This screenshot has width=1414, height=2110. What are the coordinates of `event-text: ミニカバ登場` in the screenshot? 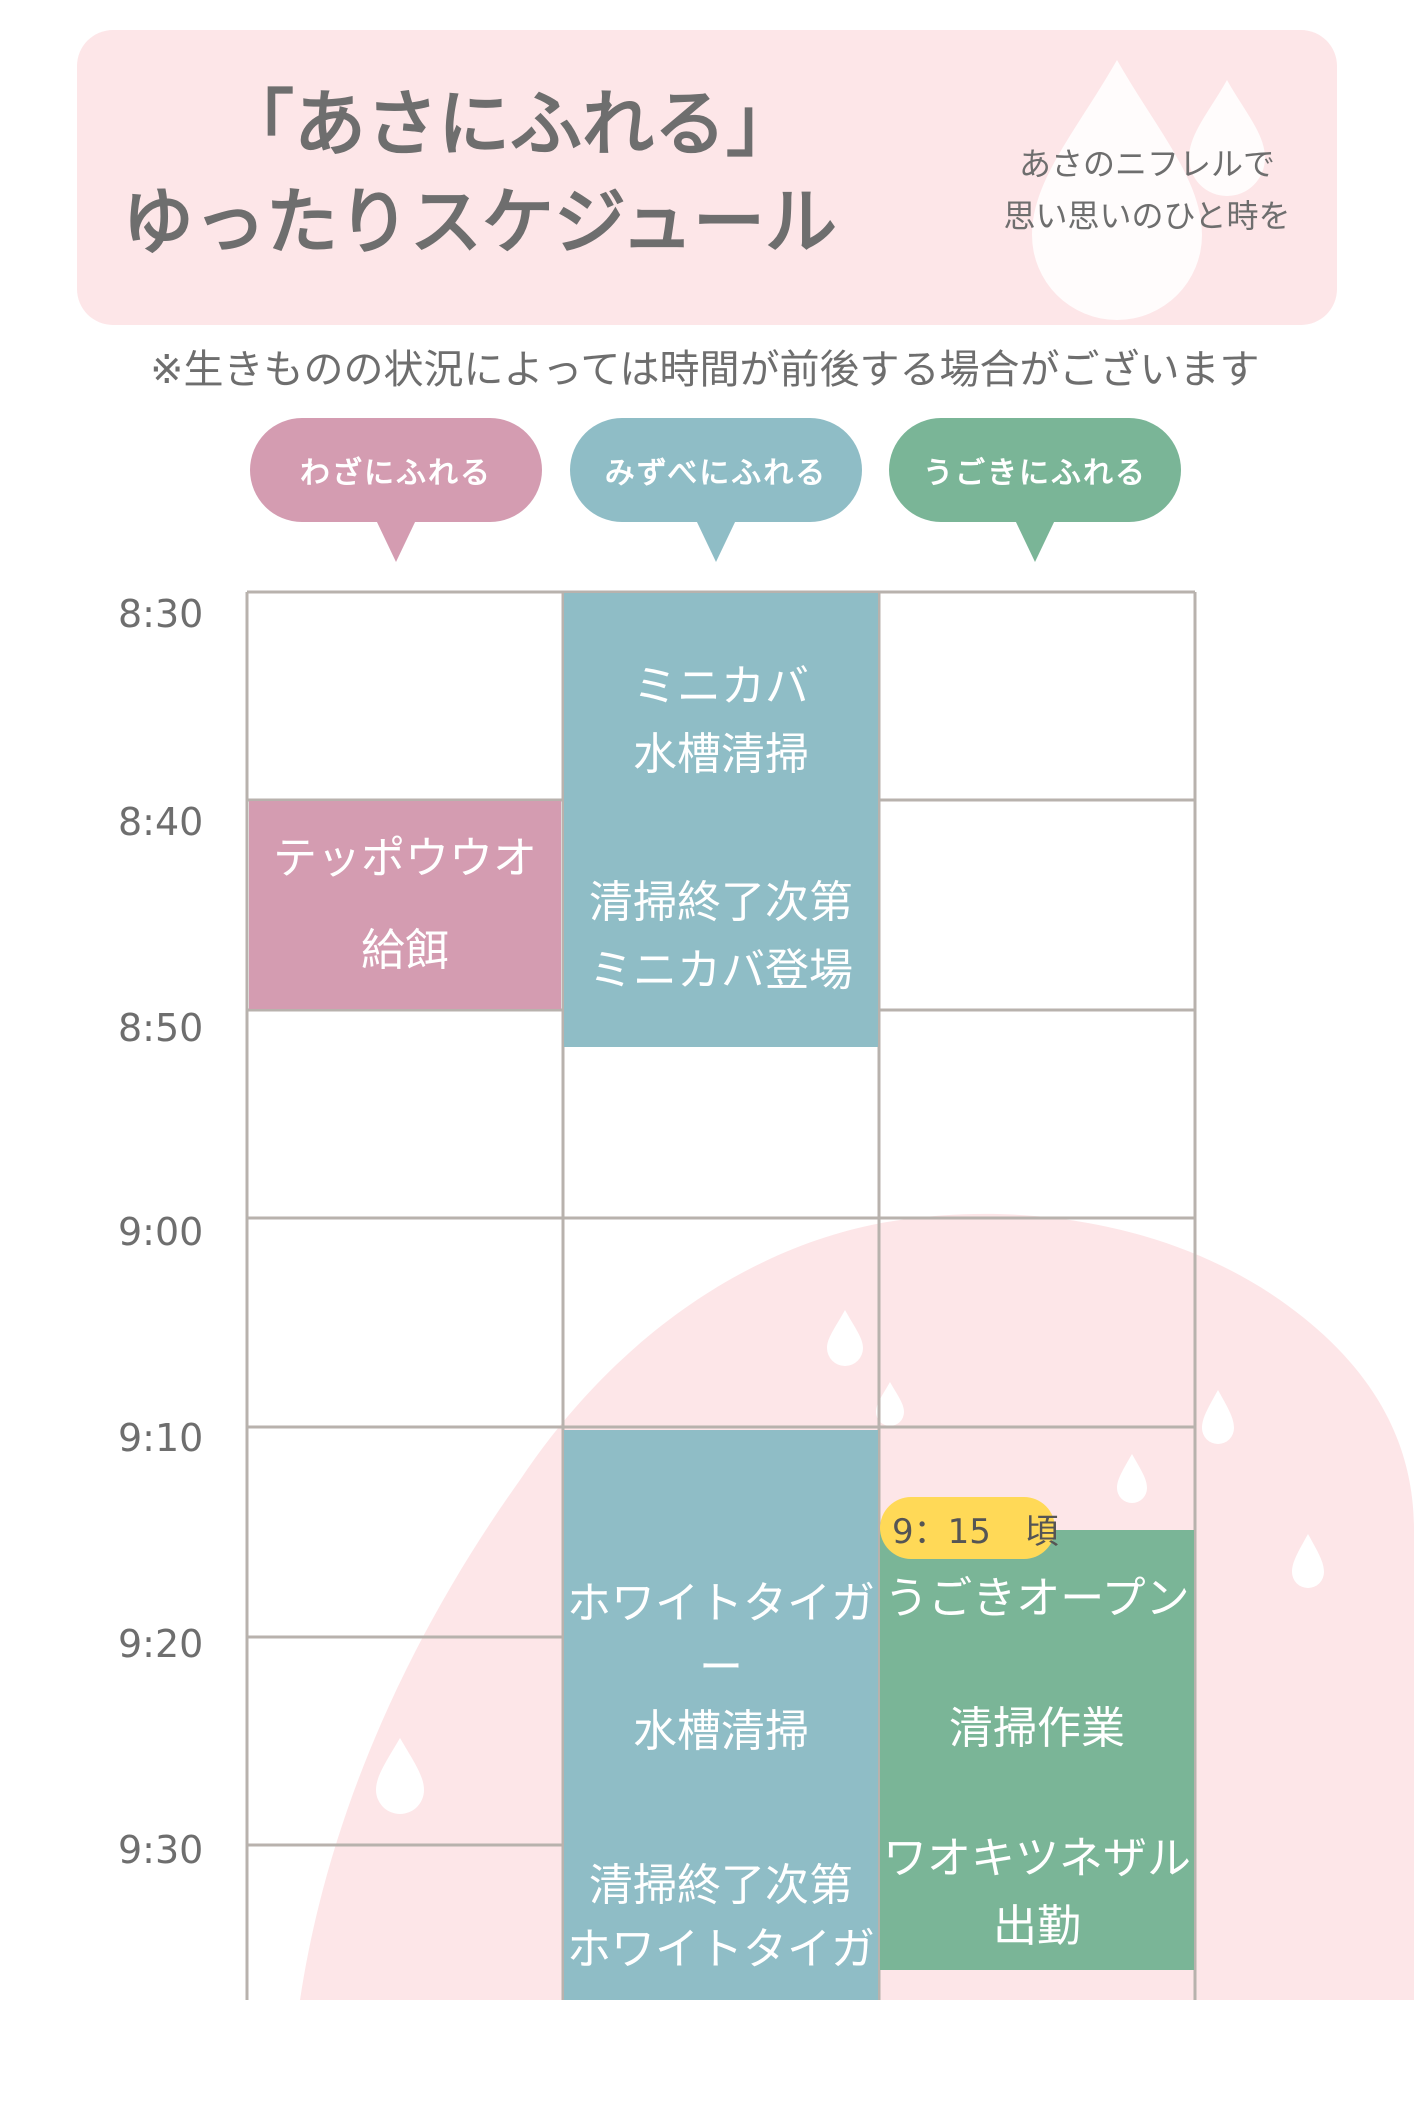 It's located at (721, 970).